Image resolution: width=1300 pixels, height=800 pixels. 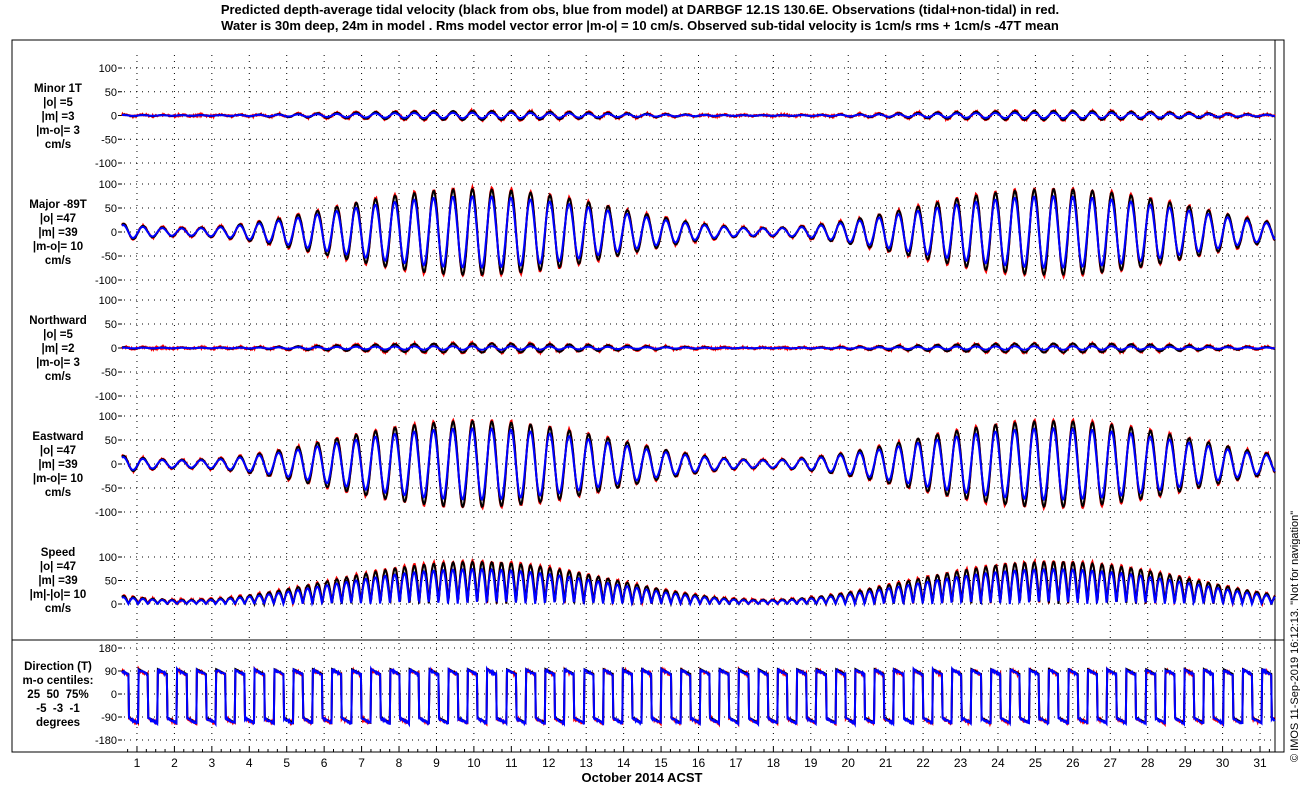 What do you see at coordinates (108, 417) in the screenshot?
I see `eastward-y-tick-label: 100` at bounding box center [108, 417].